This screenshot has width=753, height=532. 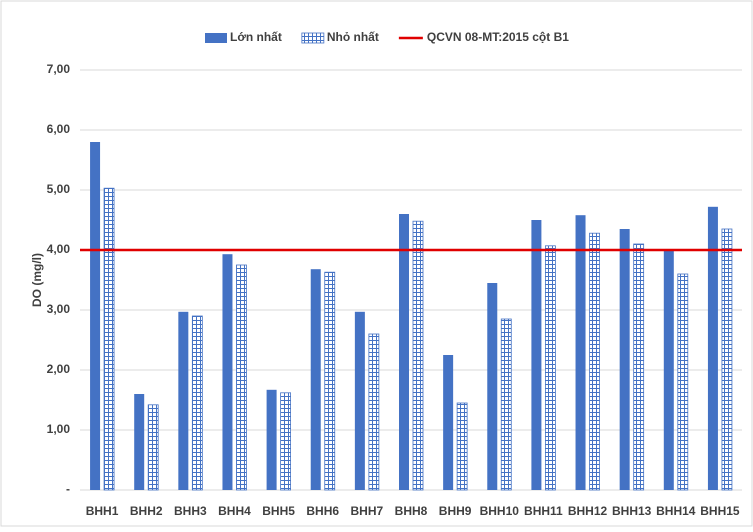 I want to click on y-tick-label: -, so click(x=68, y=489).